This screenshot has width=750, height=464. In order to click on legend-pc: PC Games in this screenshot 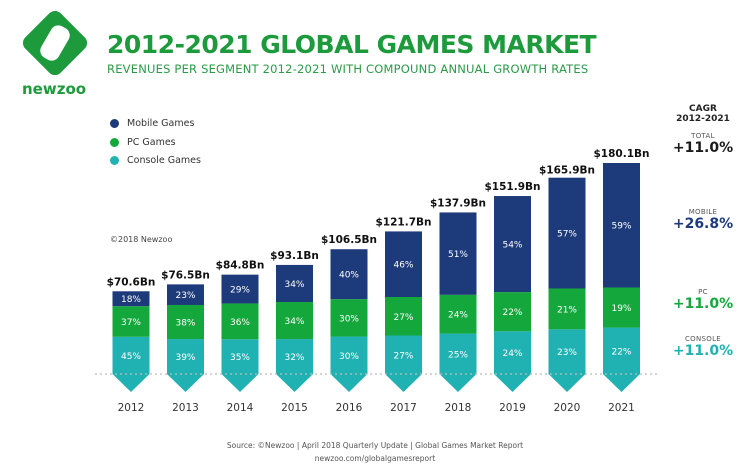, I will do `click(143, 142)`.